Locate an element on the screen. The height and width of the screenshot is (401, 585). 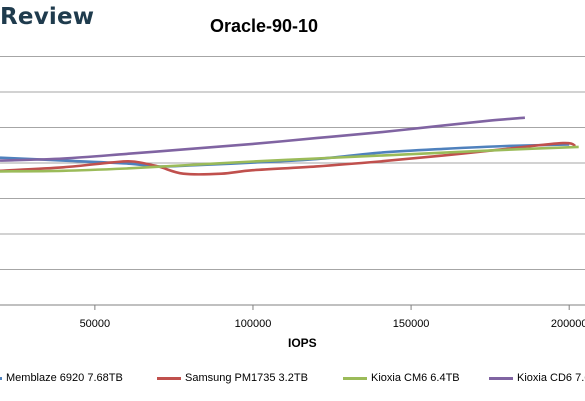
legend-item-kioxia-cd6: Kioxia CD6 7.68TB is located at coordinates (537, 378).